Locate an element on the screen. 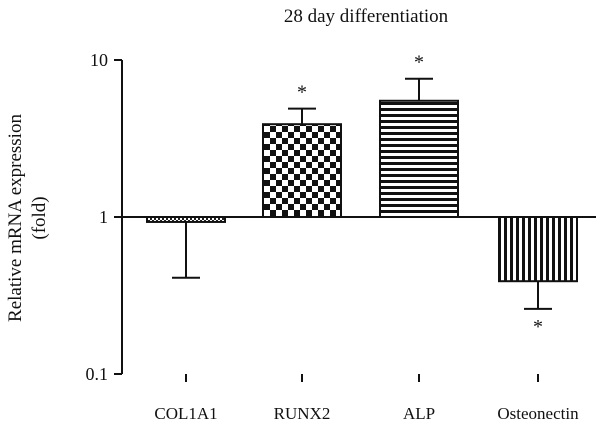 This screenshot has height=434, width=600. chart-title: 28 day differentiation is located at coordinates (366, 16).